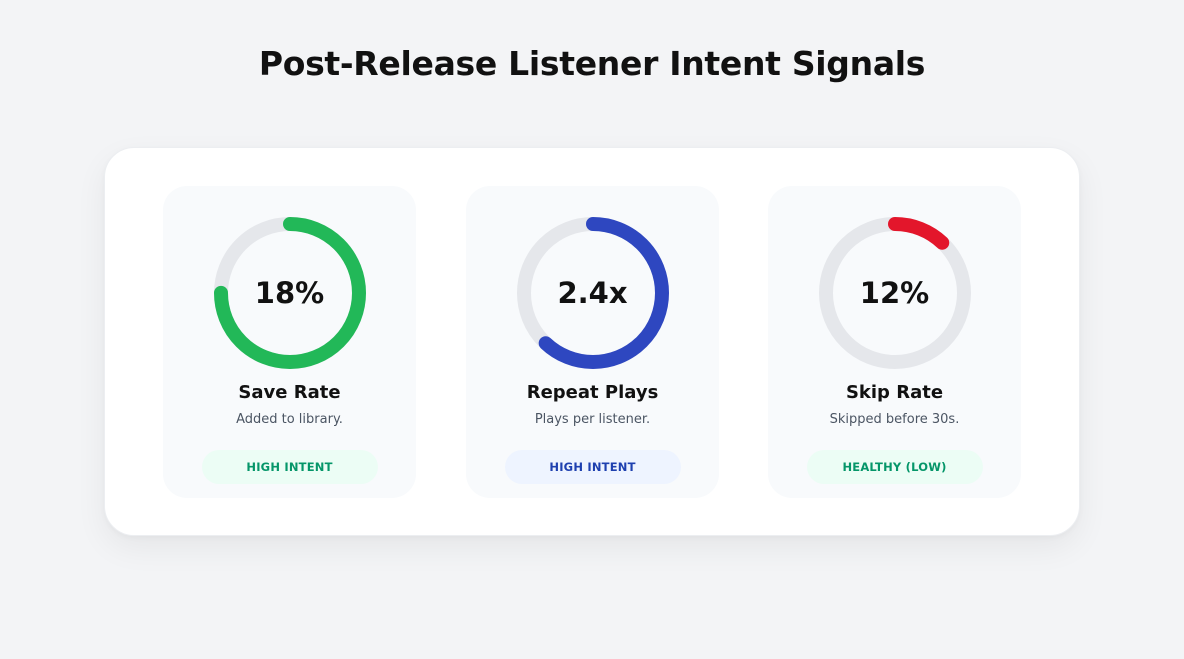 The height and width of the screenshot is (659, 1184). Describe the element at coordinates (894, 467) in the screenshot. I see `status-badge: HEALTHY (LOW)` at that location.